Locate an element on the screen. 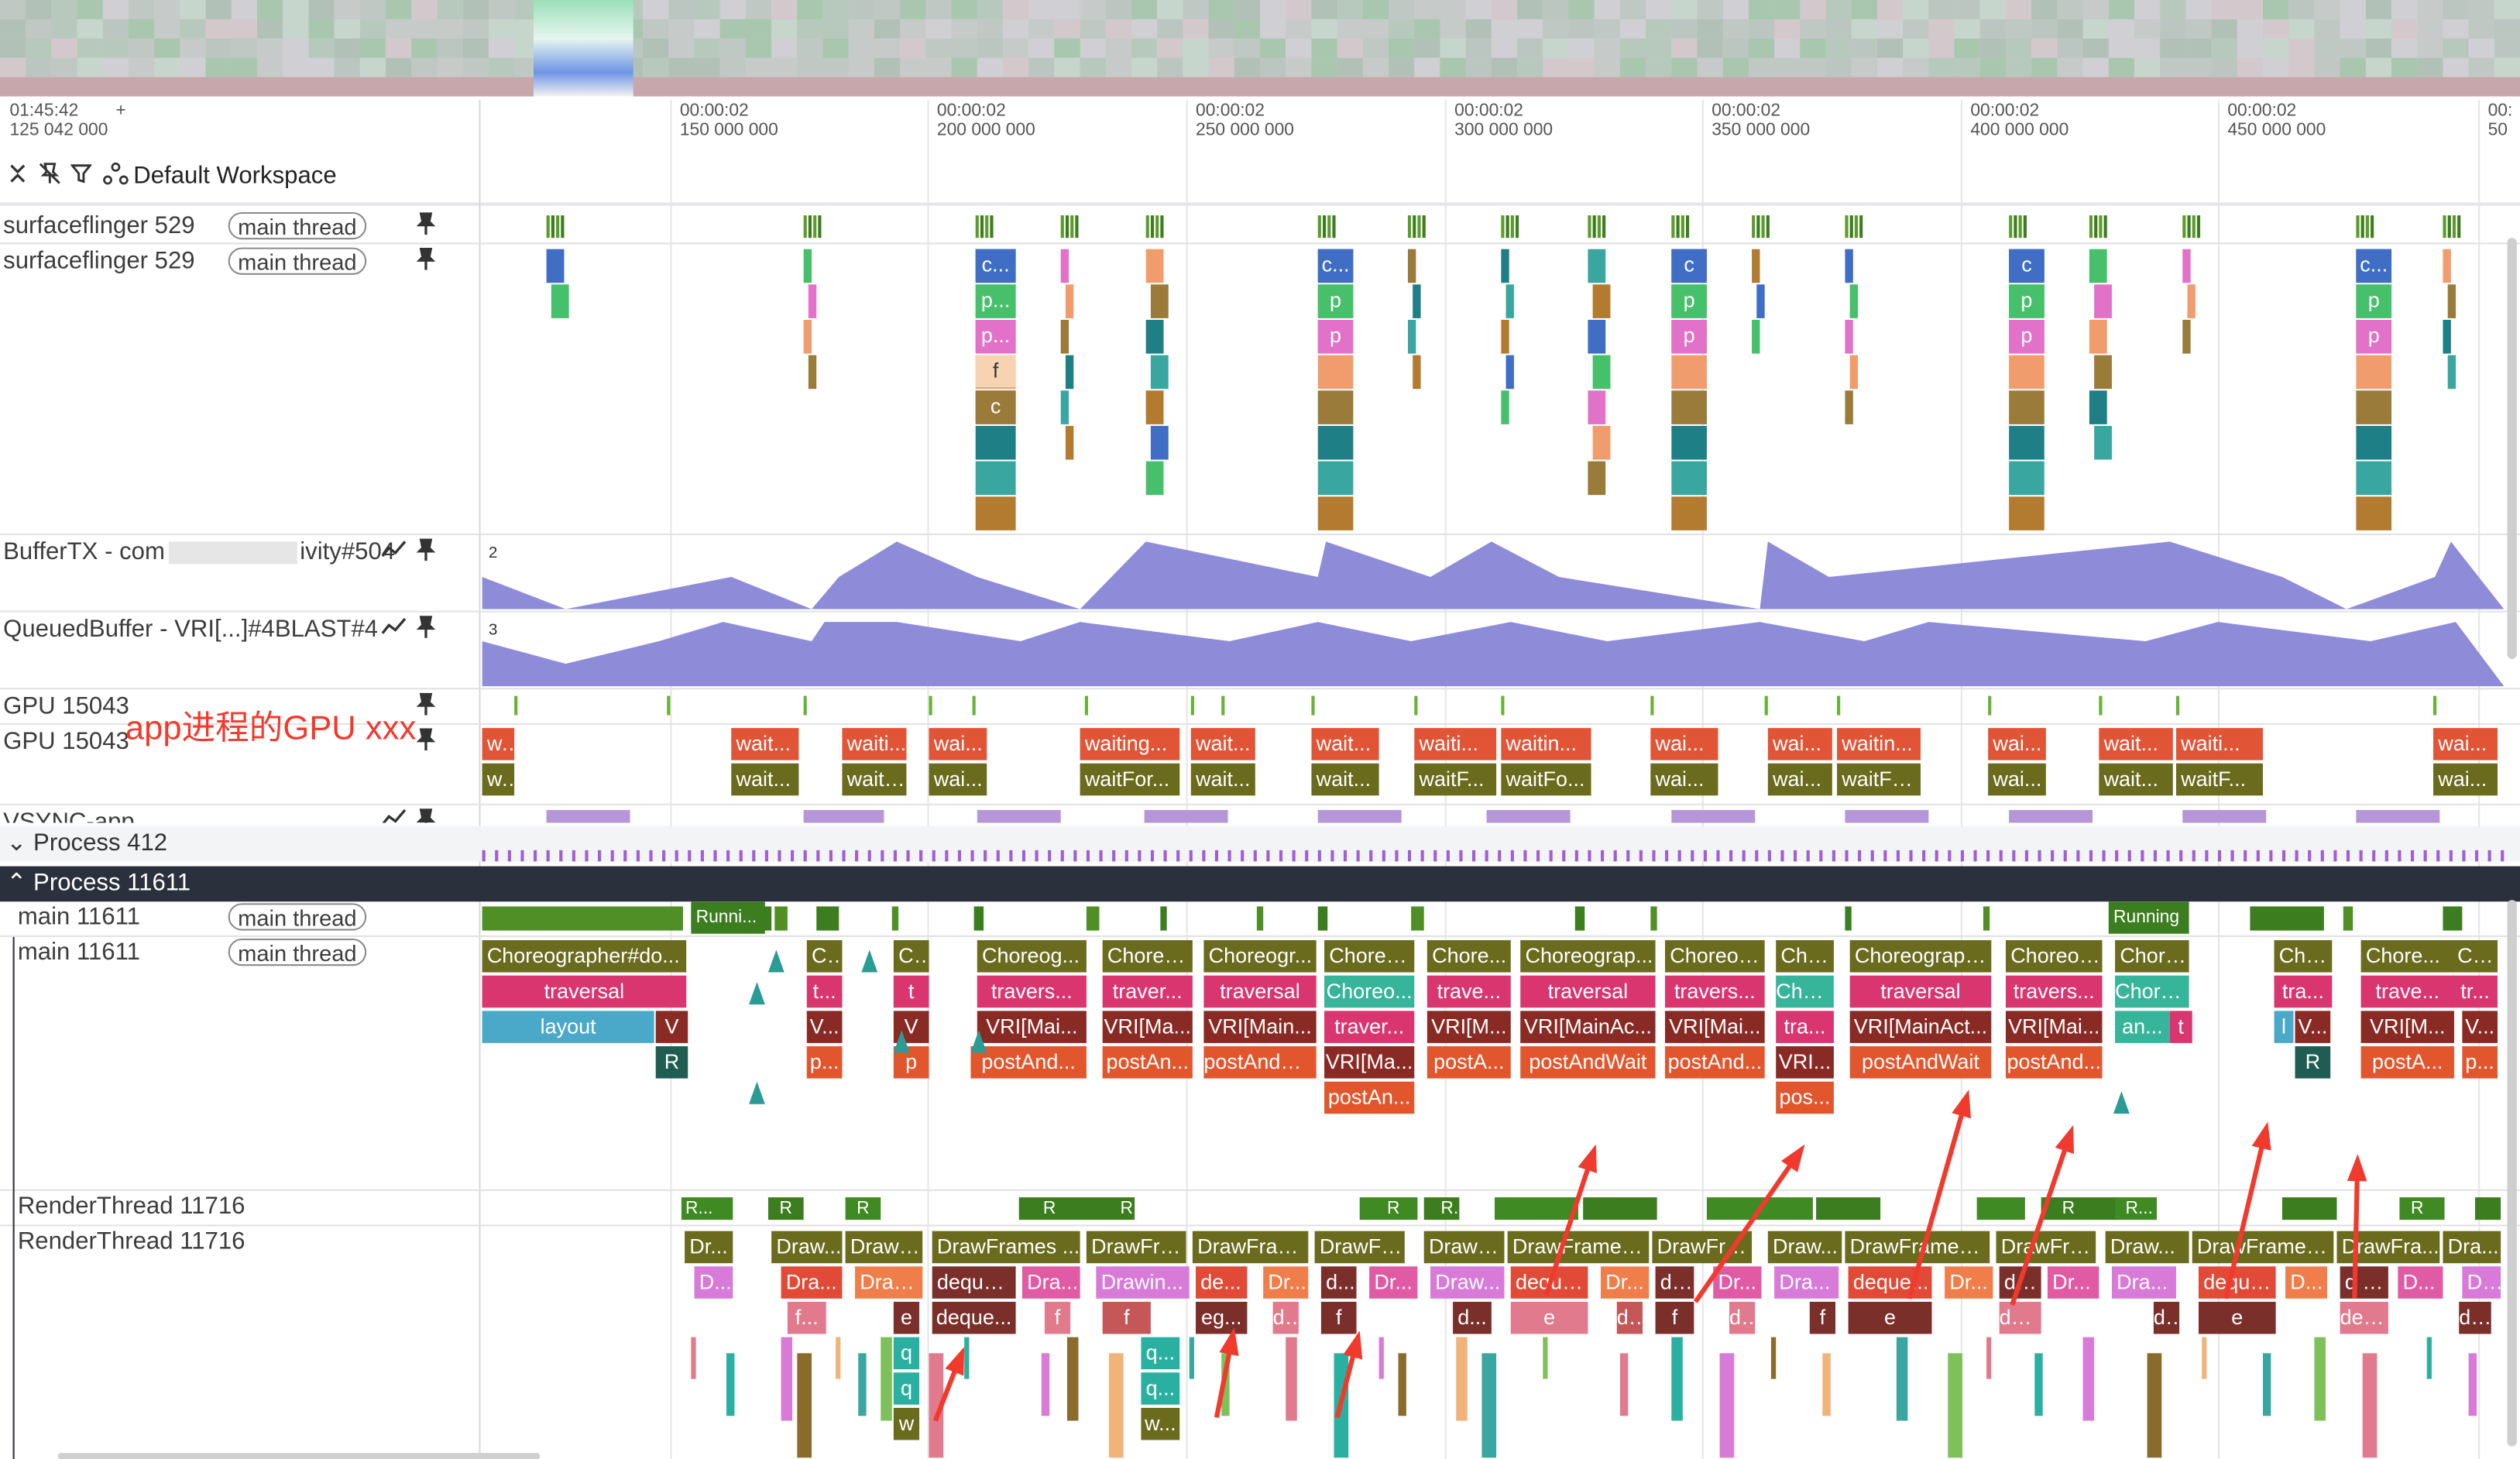 Image resolution: width=2520 pixels, height=1459 pixels. overview-heatmap is located at coordinates (1260, 48).